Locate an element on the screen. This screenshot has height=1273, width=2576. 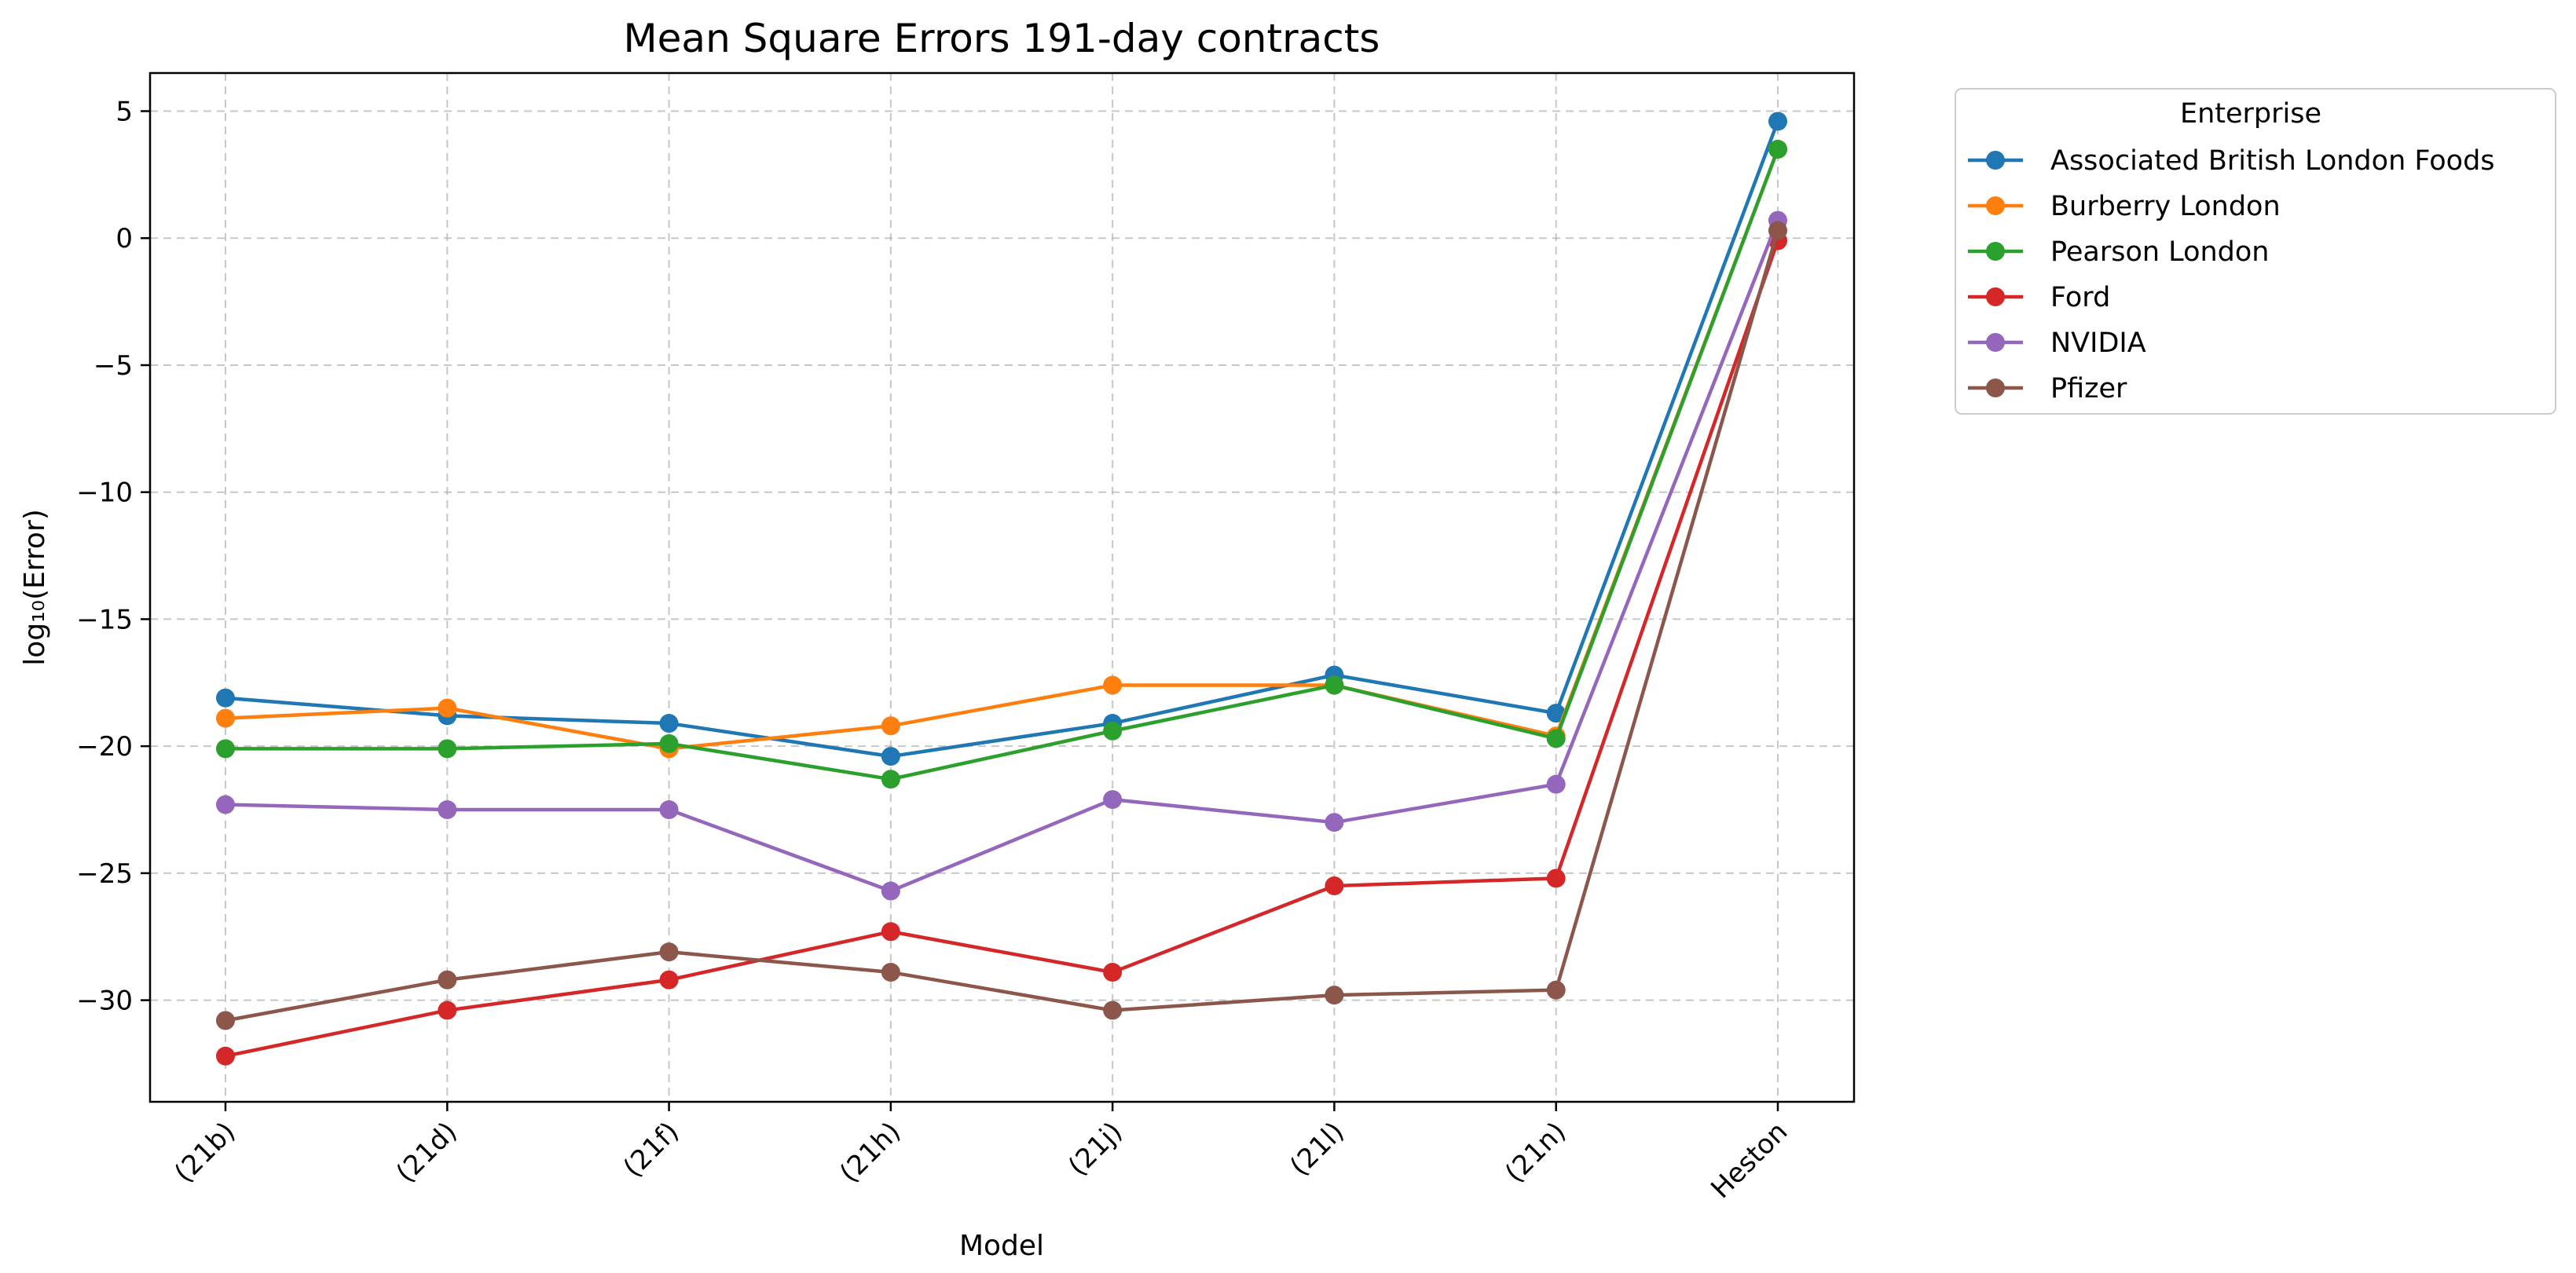
x-tick-label: Heston is located at coordinates (1749, 1160).